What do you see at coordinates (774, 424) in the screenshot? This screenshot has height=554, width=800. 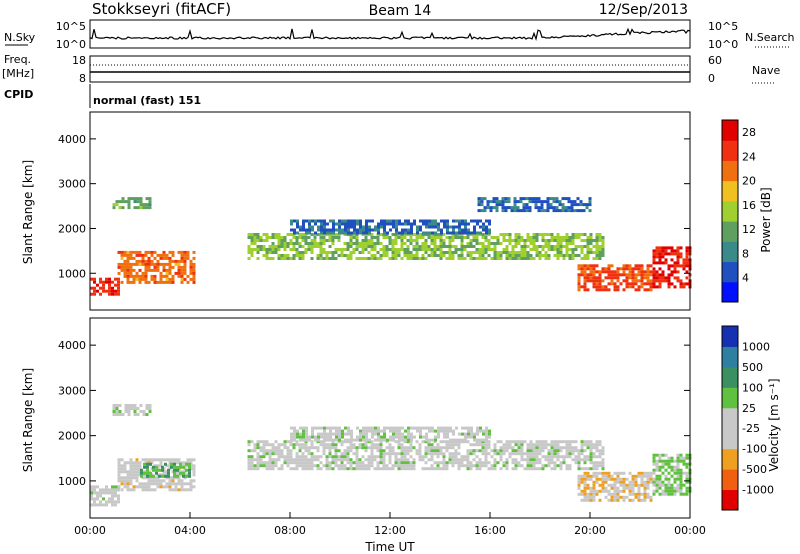 I see `velocity-colorbar-label: Velocity [m s⁻¹]` at bounding box center [774, 424].